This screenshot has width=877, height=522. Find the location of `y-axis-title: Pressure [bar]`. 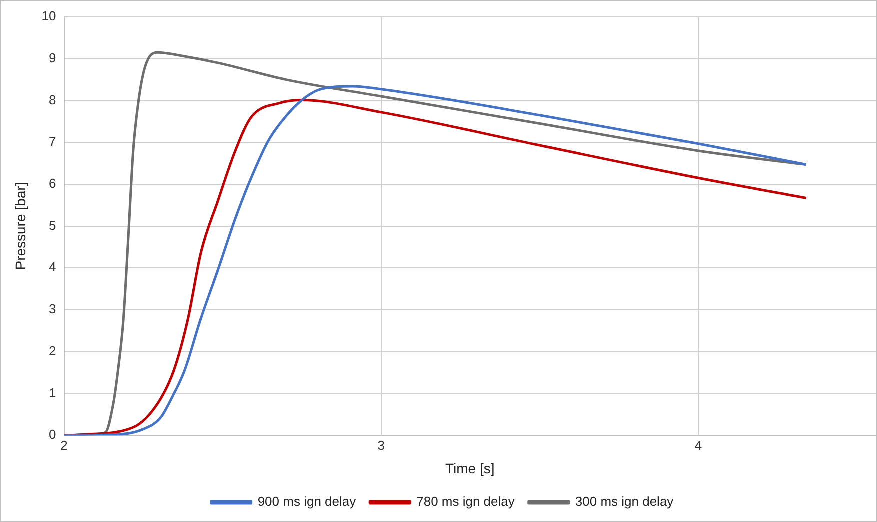

y-axis-title: Pressure [bar] is located at coordinates (20, 226).